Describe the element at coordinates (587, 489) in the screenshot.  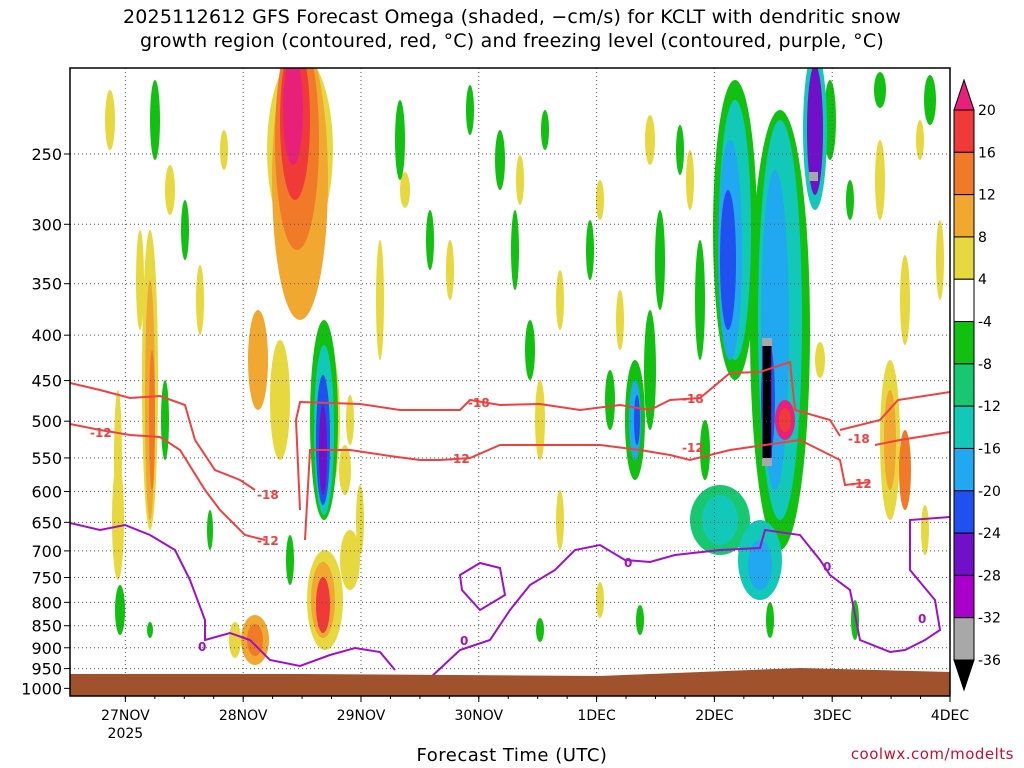
I see `dgz-contour-minus12-mid` at that location.